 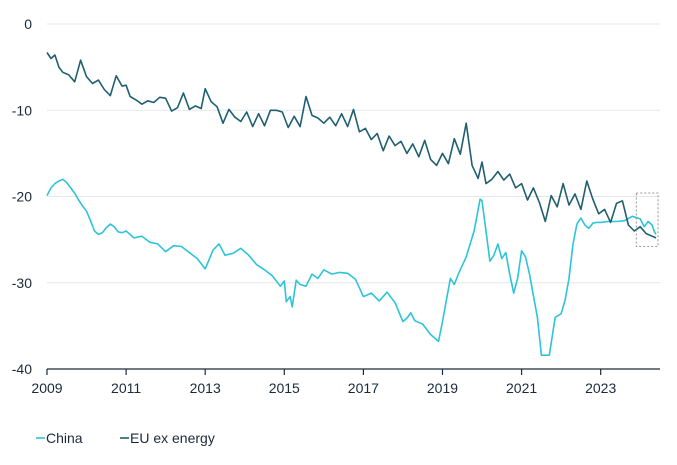 What do you see at coordinates (205, 388) in the screenshot?
I see `x-tick-label: 2013` at bounding box center [205, 388].